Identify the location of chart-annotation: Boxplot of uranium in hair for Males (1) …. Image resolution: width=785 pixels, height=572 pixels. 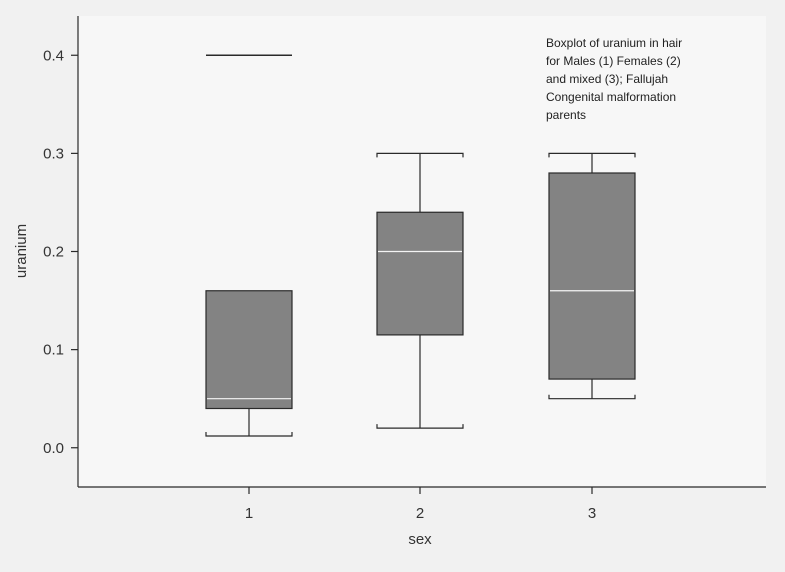
(614, 79).